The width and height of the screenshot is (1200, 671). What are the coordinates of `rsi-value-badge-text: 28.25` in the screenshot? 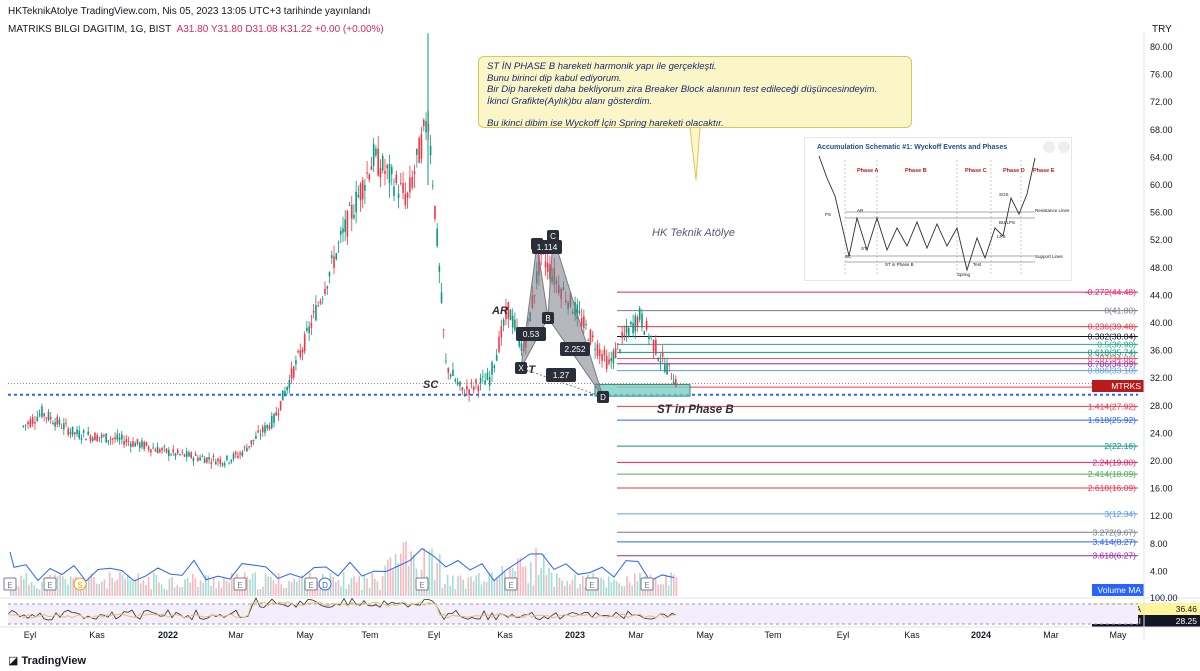 It's located at (1187, 621).